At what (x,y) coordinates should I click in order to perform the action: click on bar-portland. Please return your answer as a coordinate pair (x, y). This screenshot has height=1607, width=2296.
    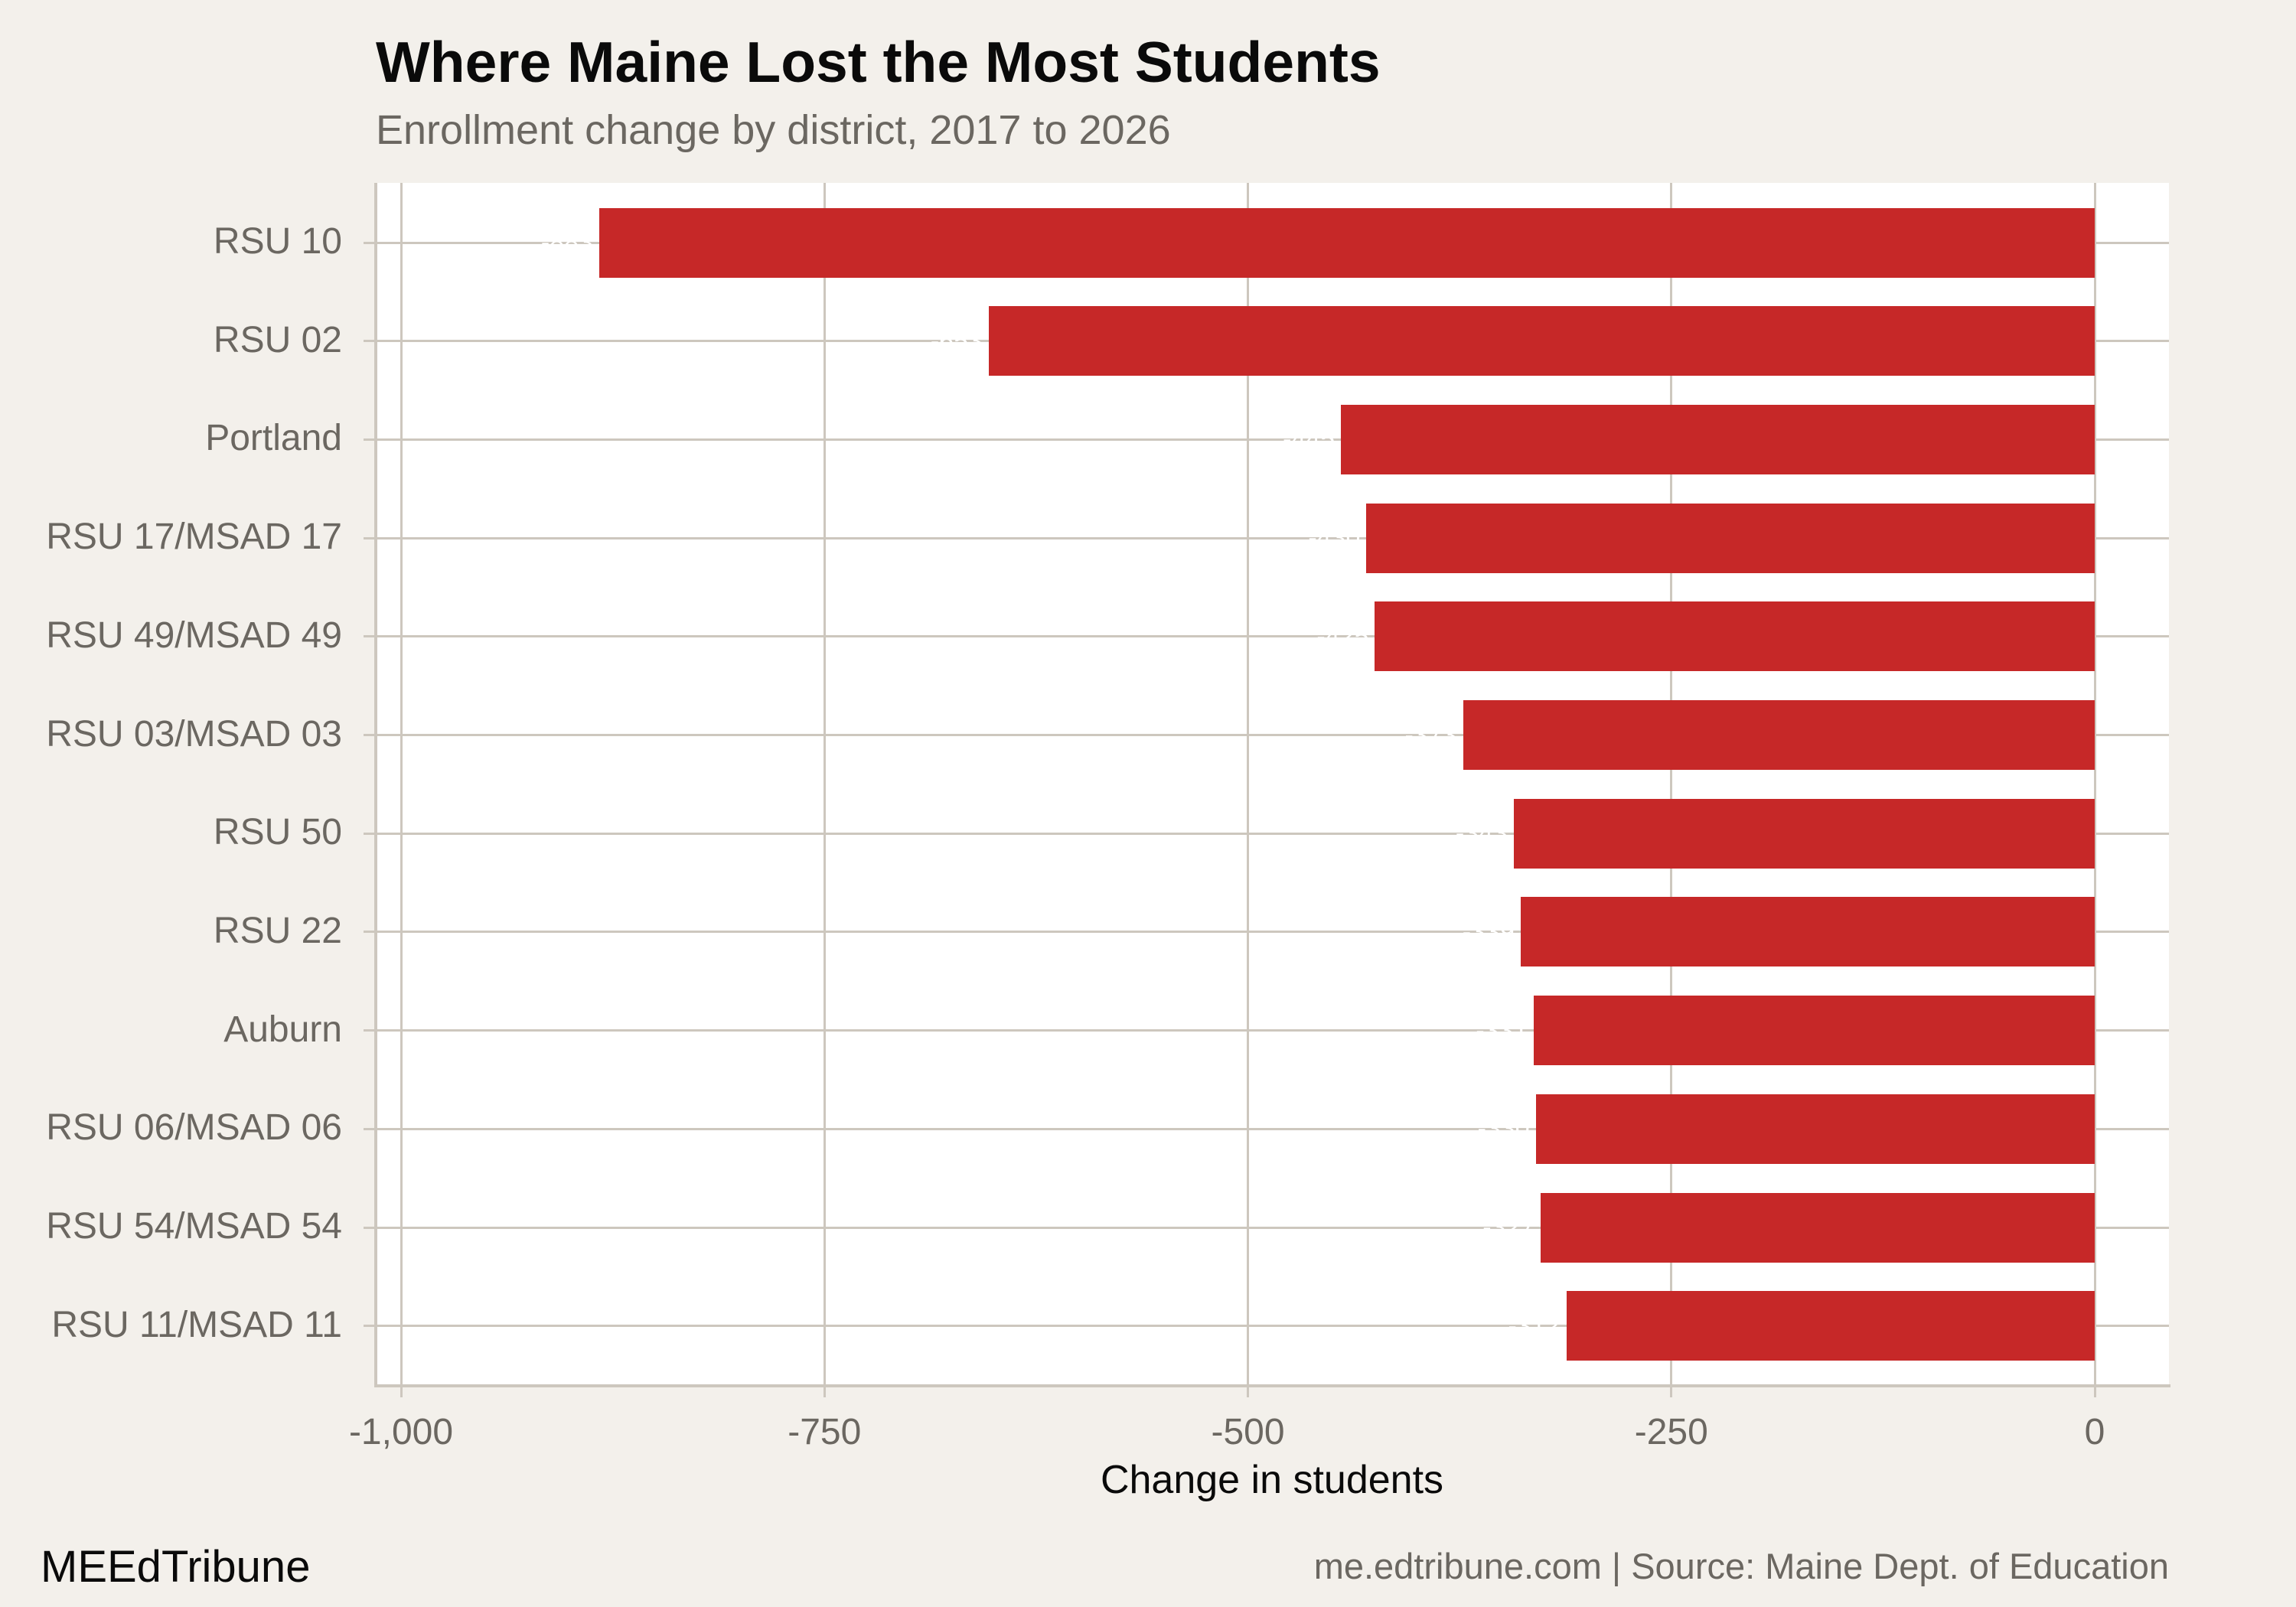
    Looking at the image, I should click on (1718, 439).